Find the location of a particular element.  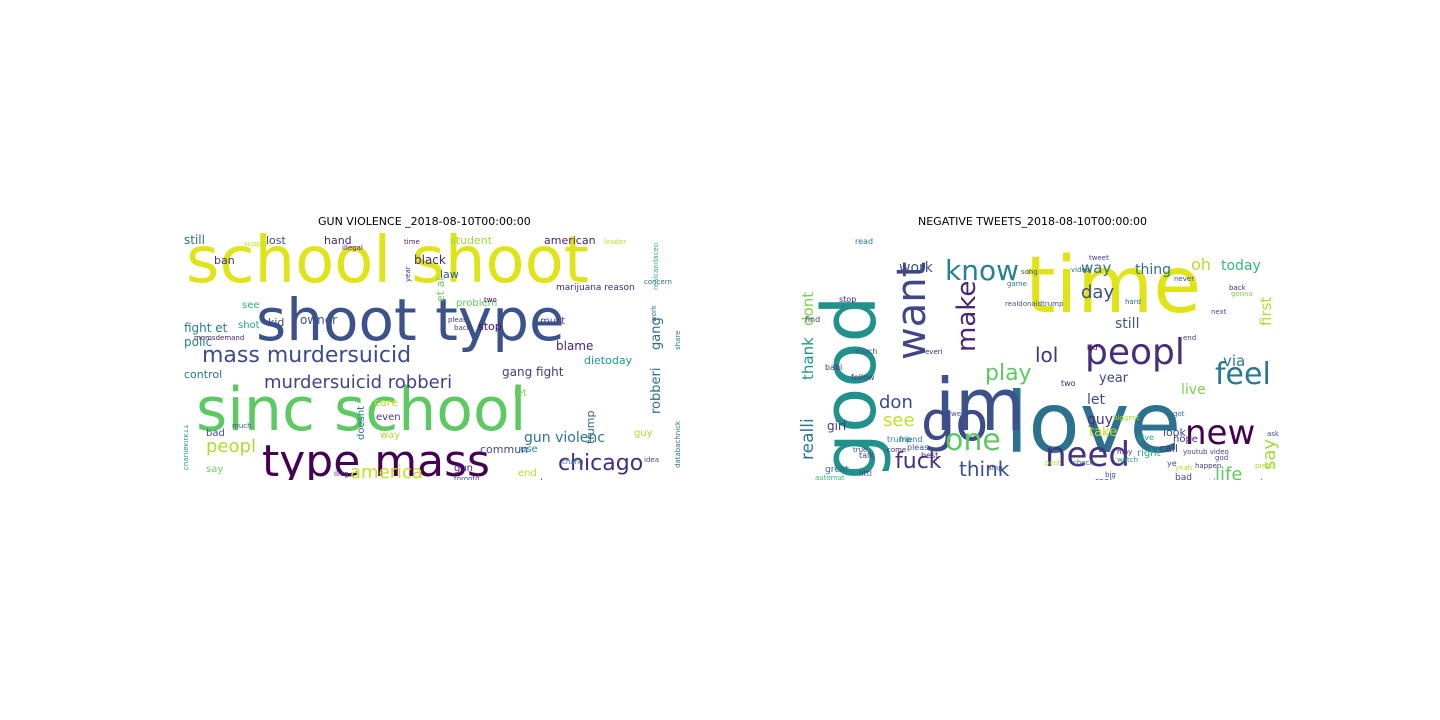

cloud-word: amp is located at coordinates (995, 468).